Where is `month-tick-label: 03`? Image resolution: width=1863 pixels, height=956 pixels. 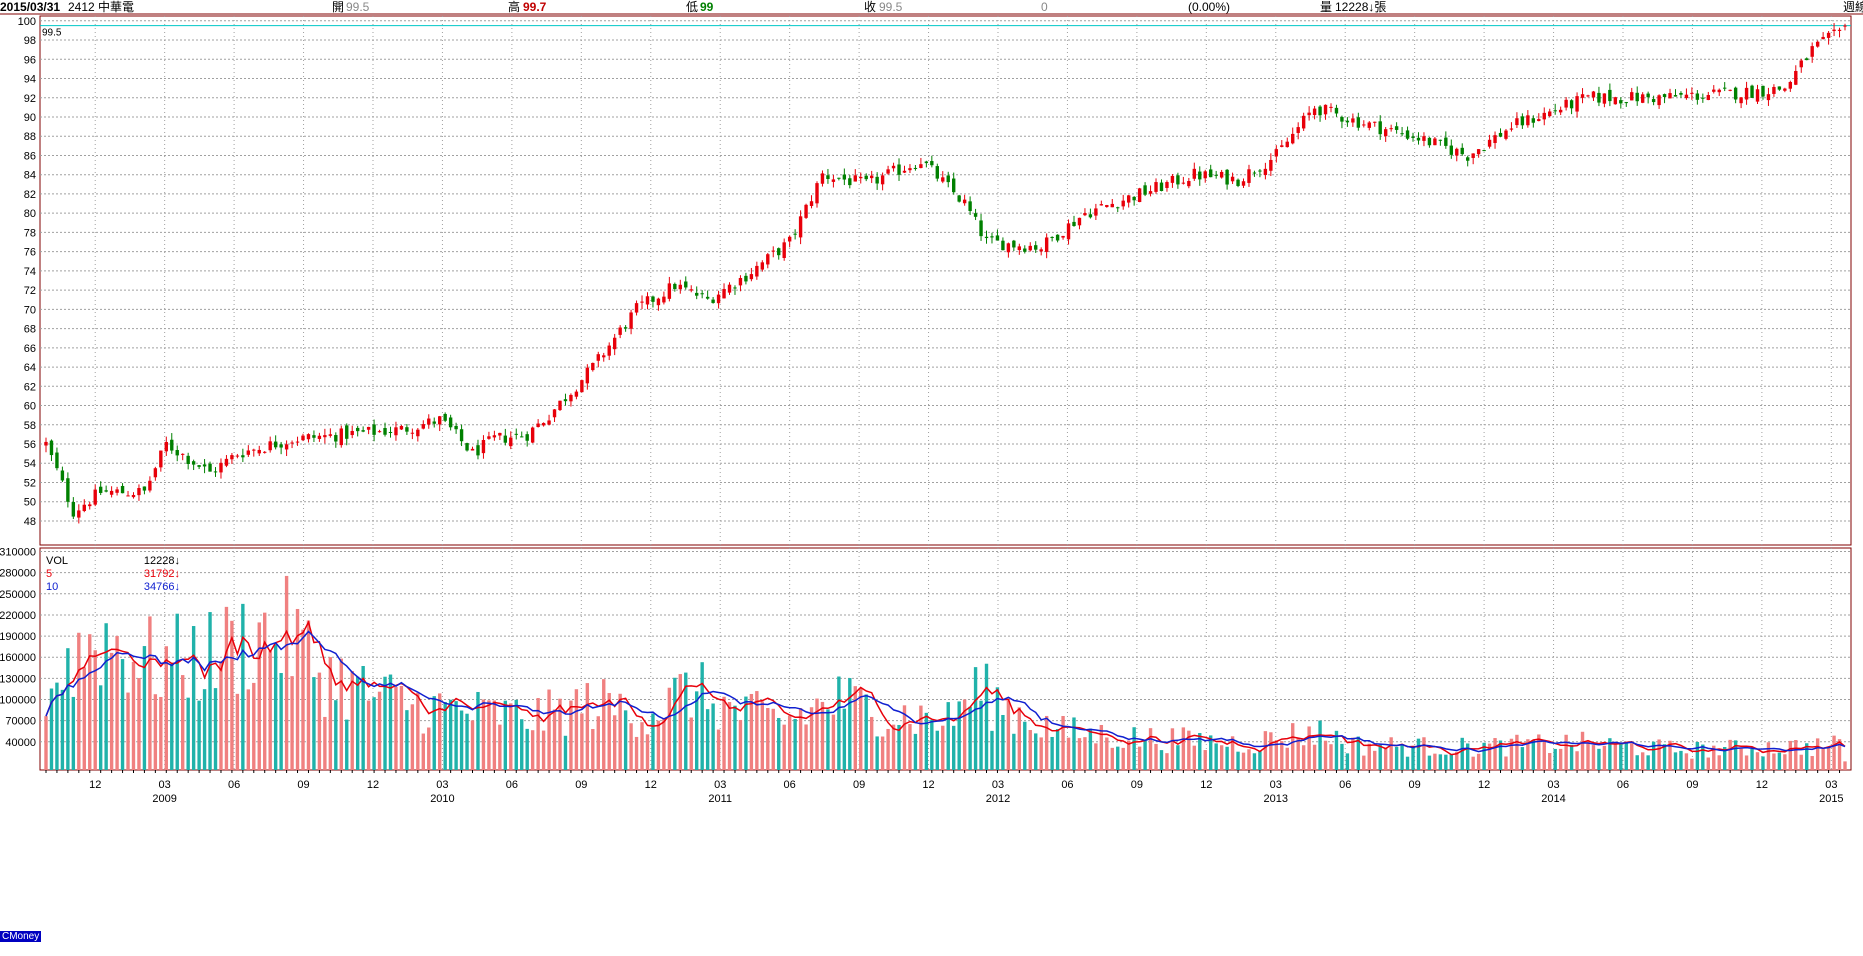
month-tick-label: 03 is located at coordinates (442, 785).